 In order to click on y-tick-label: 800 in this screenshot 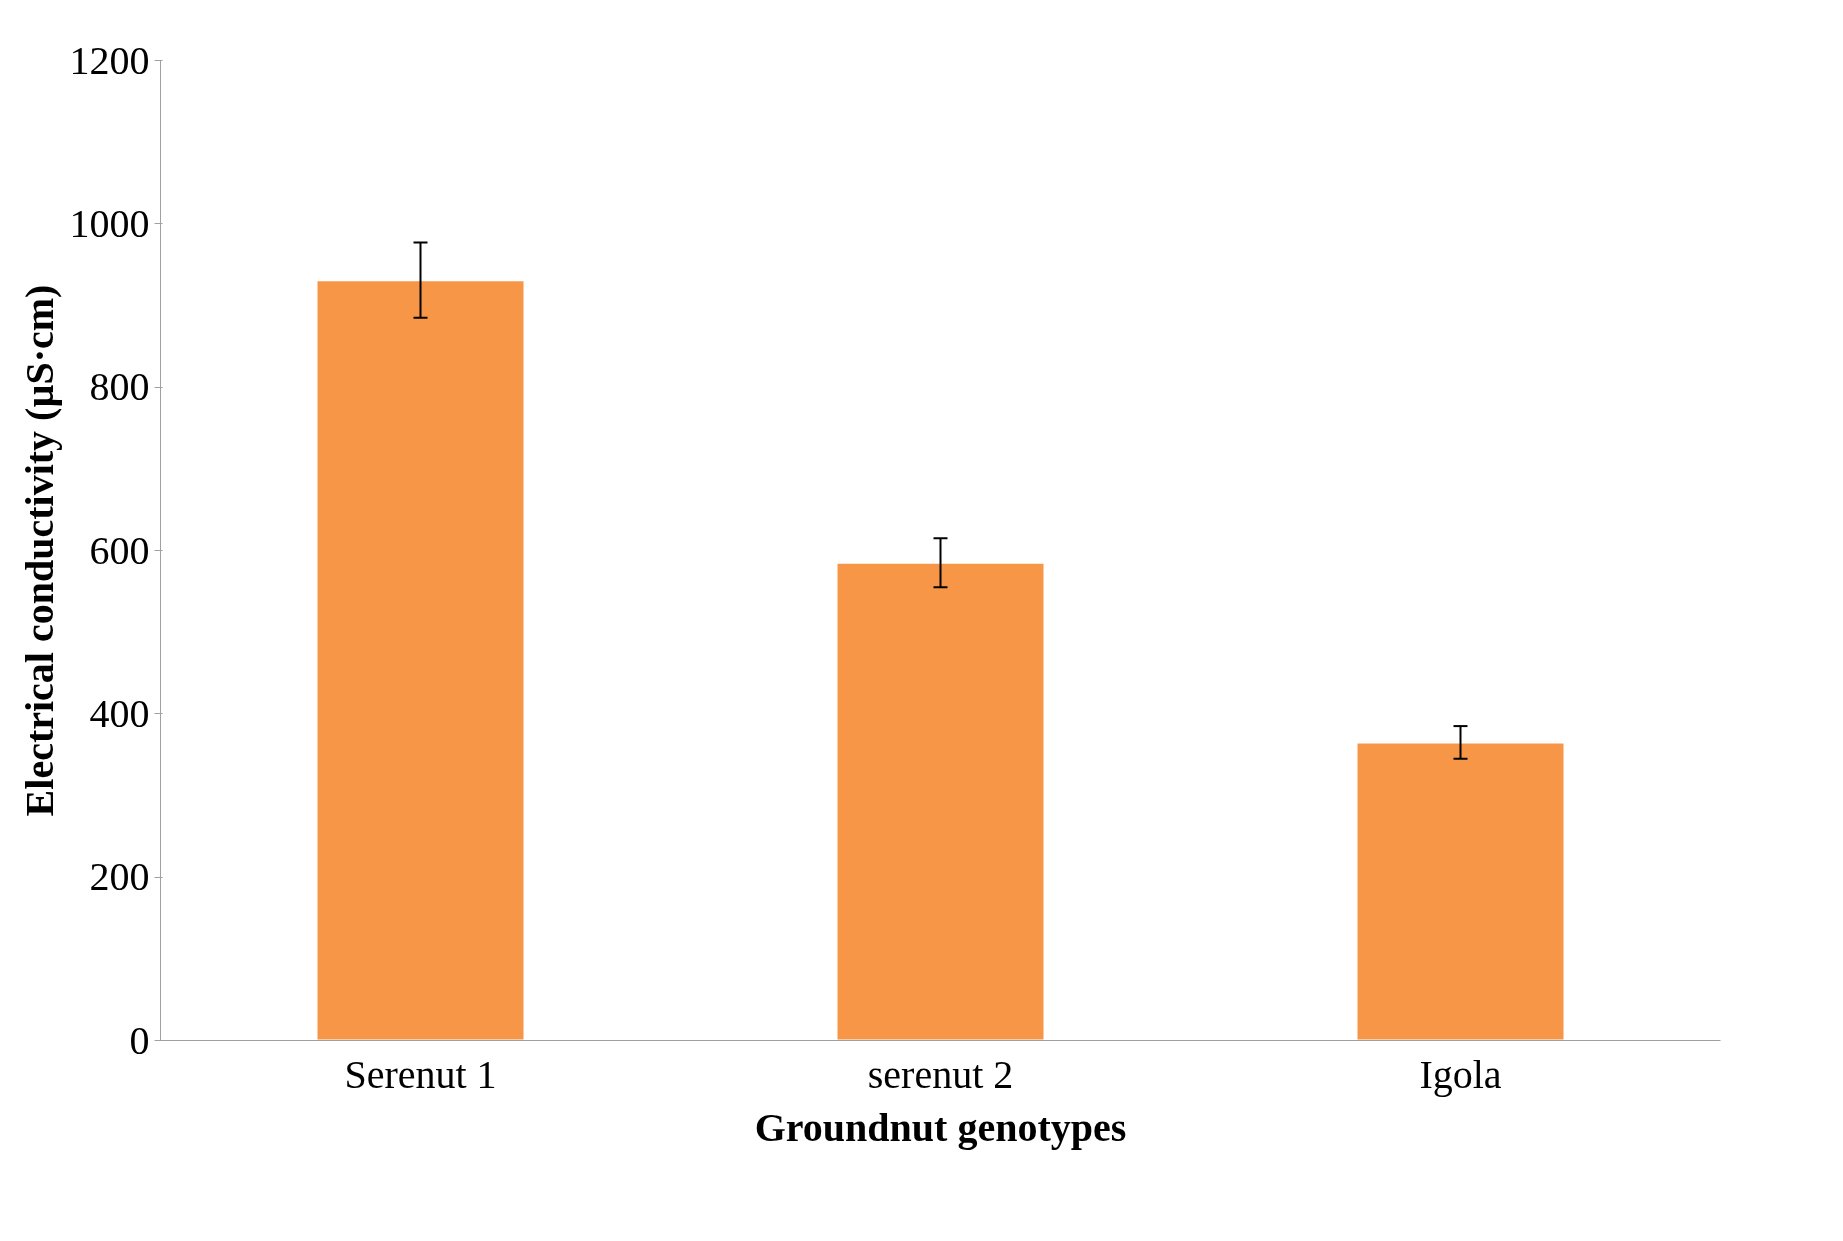, I will do `click(119, 387)`.